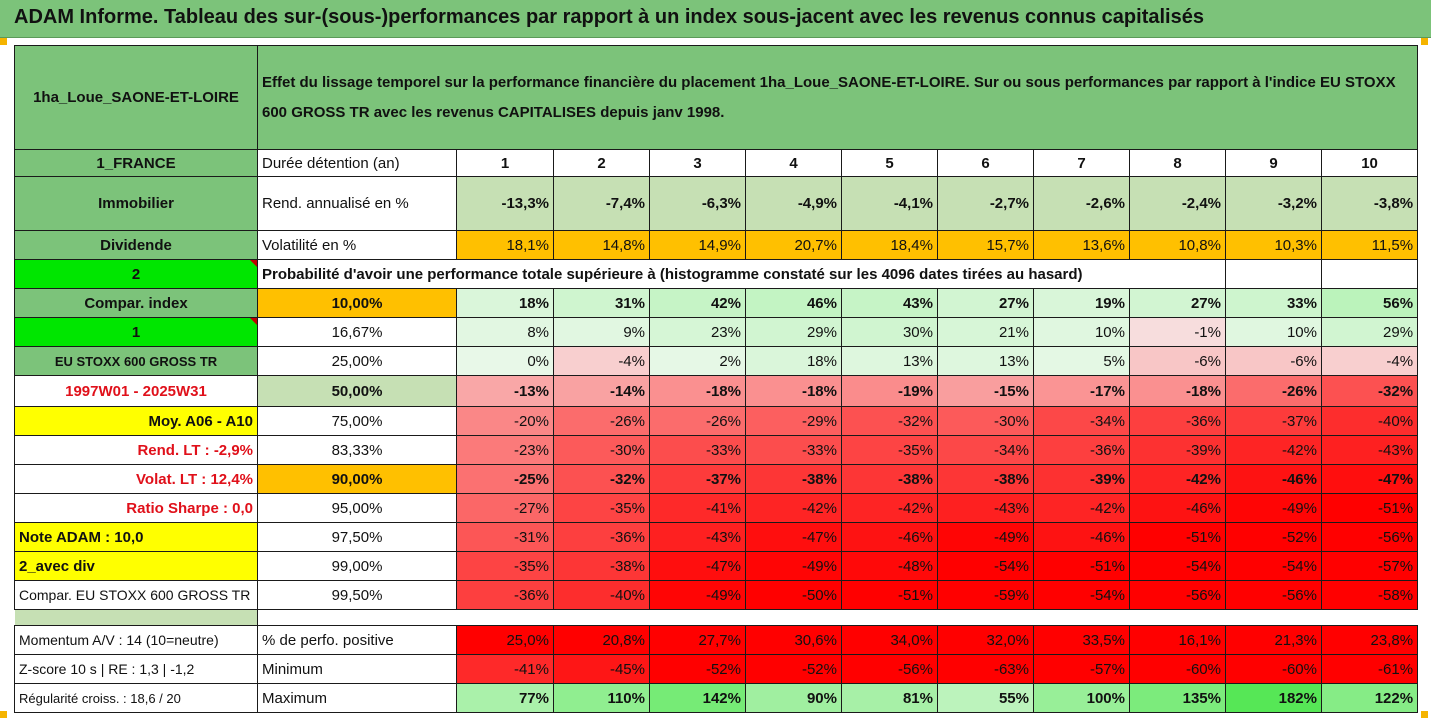 The image size is (1431, 718). Describe the element at coordinates (357, 163) in the screenshot. I see `row-label: Durée détention (an)` at that location.